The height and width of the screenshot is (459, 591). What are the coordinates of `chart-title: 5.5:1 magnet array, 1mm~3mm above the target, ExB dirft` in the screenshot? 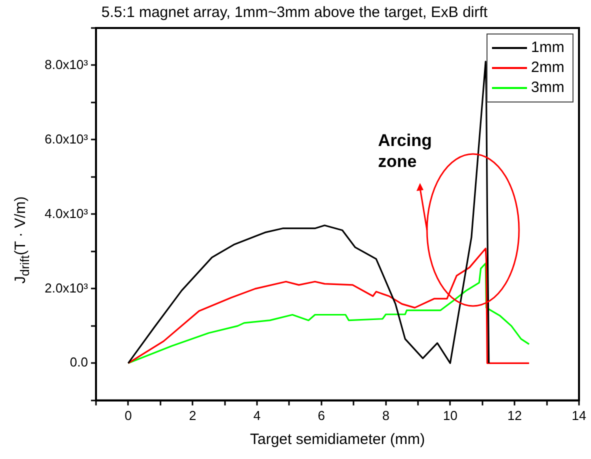 It's located at (294, 13).